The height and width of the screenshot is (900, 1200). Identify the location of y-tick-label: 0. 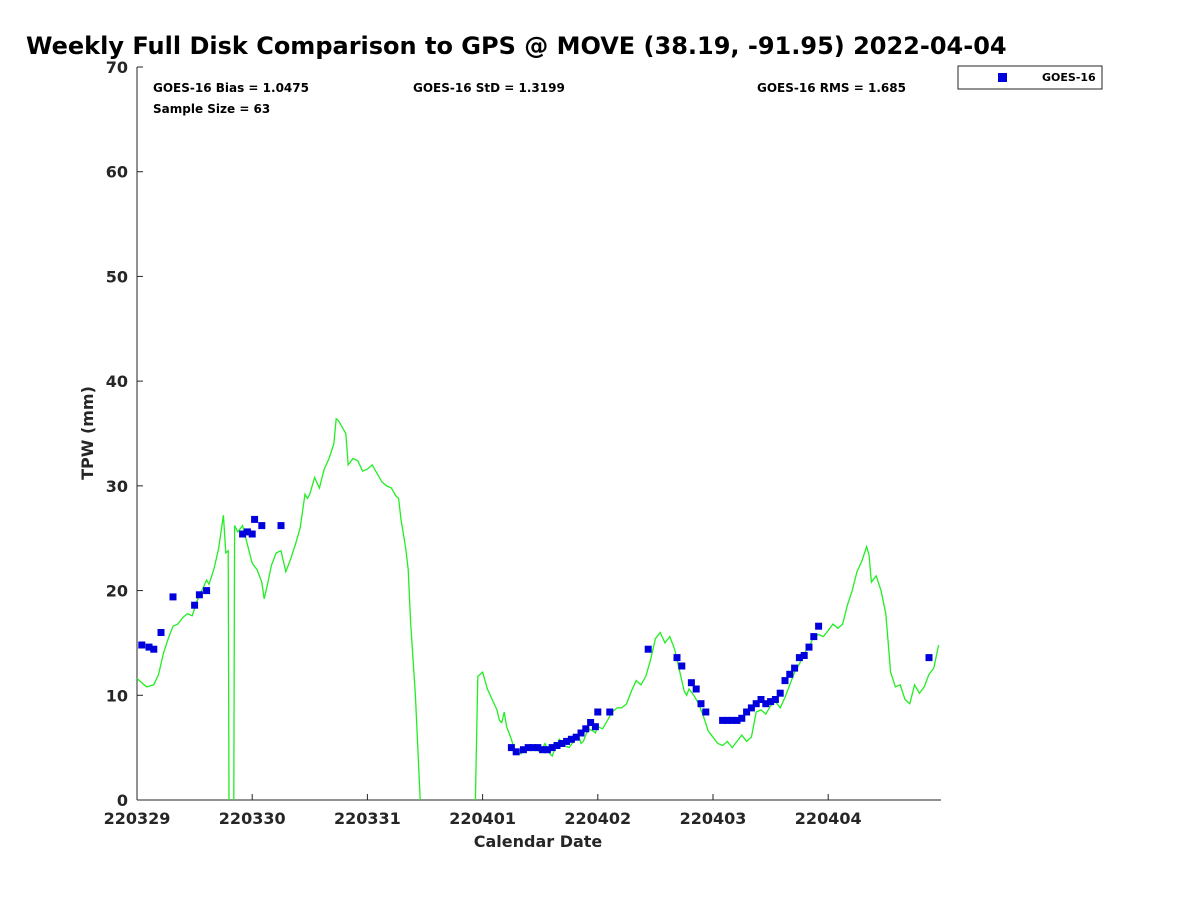
(122, 800).